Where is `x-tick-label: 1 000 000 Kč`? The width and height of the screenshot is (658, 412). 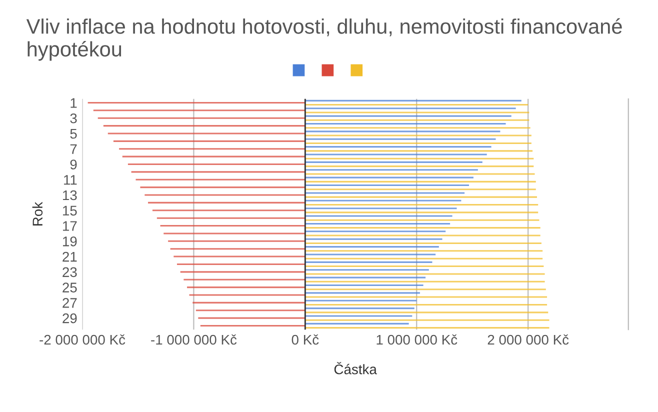 x-tick-label: 1 000 000 Kč is located at coordinates (417, 339).